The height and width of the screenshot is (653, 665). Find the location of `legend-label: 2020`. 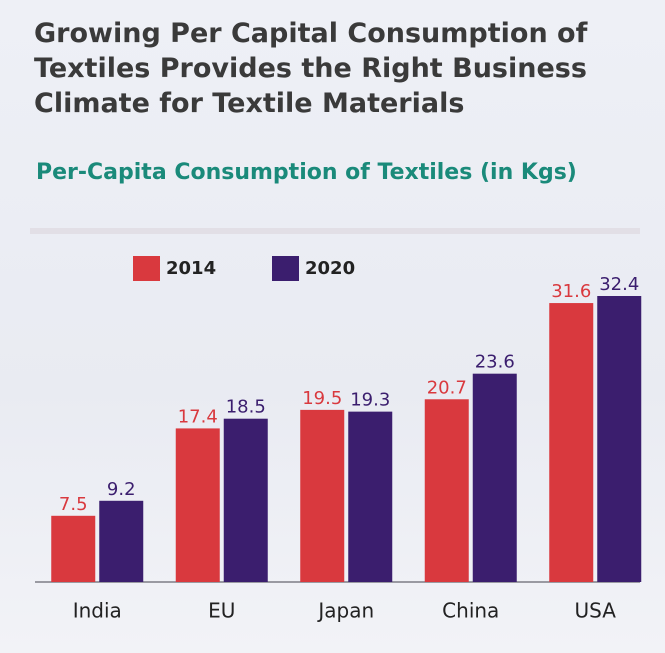

legend-label: 2020 is located at coordinates (330, 268).